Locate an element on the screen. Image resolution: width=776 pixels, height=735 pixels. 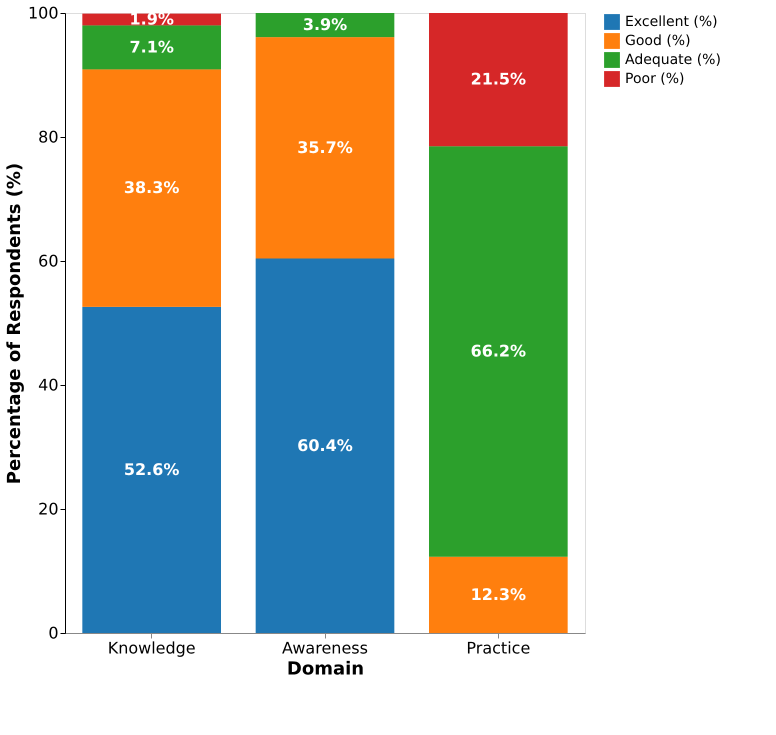
y-axis-title: Percentage of Respondents (%) is located at coordinates (14, 323).